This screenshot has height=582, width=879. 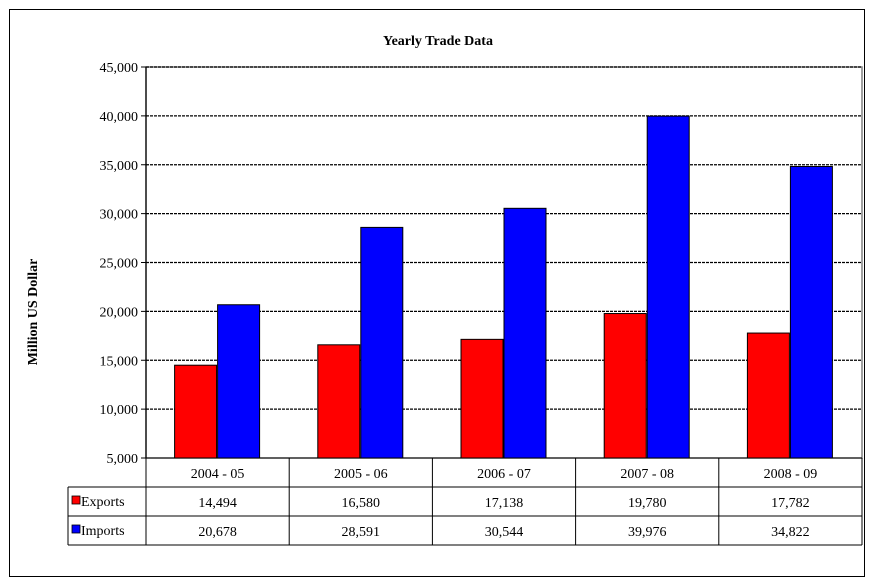 What do you see at coordinates (103, 502) in the screenshot?
I see `legend-label-exports: Exports` at bounding box center [103, 502].